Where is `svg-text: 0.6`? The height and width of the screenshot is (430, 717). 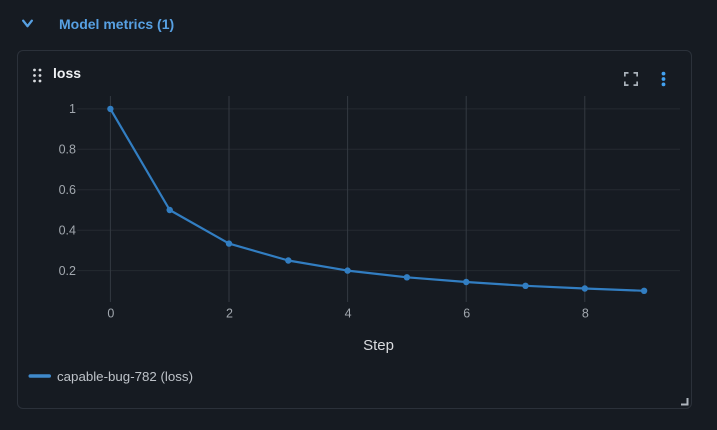 svg-text: 0.6 is located at coordinates (67, 190).